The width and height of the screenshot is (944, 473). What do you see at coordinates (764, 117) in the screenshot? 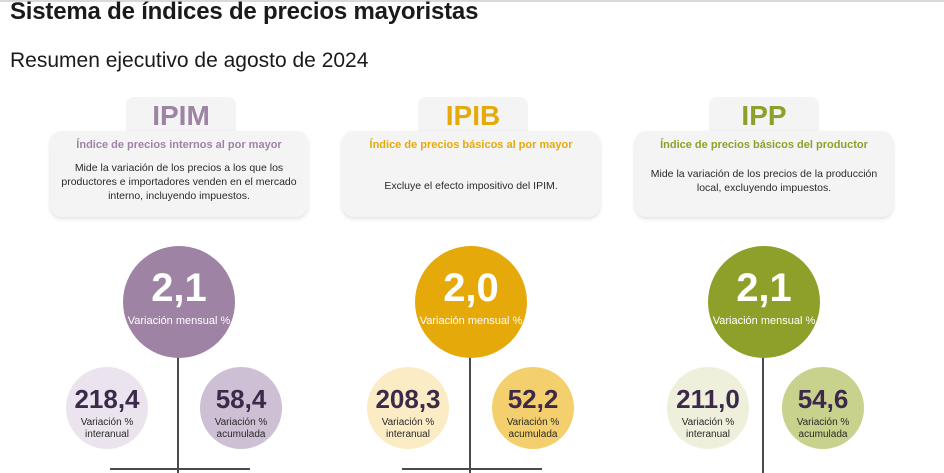
I see `index-code: IPP` at bounding box center [764, 117].